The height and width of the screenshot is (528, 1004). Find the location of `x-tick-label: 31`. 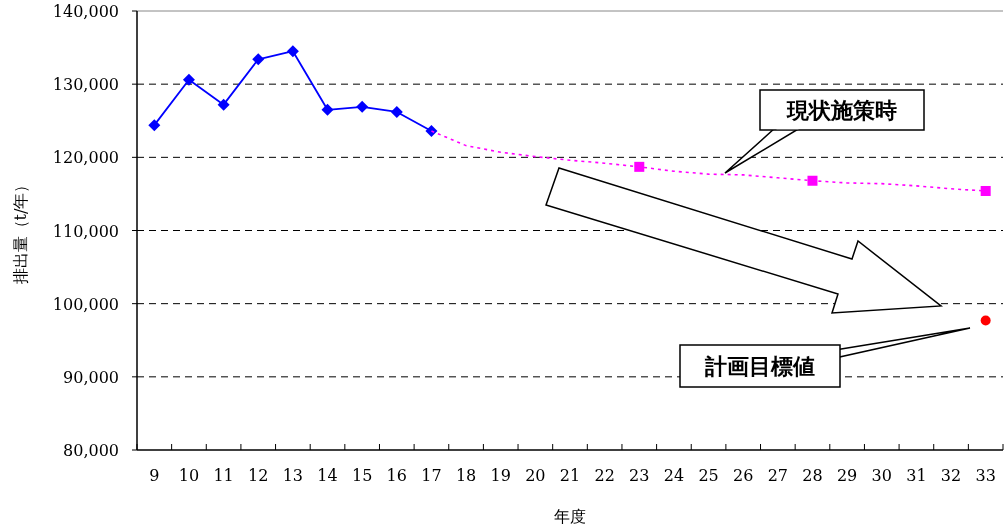

x-tick-label: 31 is located at coordinates (916, 475).